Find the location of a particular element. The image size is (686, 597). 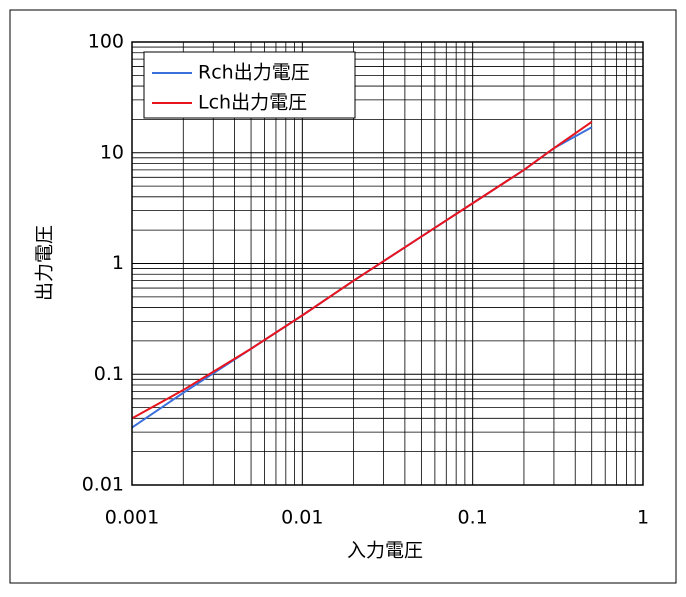

y-tick-label: 1 is located at coordinates (118, 263).